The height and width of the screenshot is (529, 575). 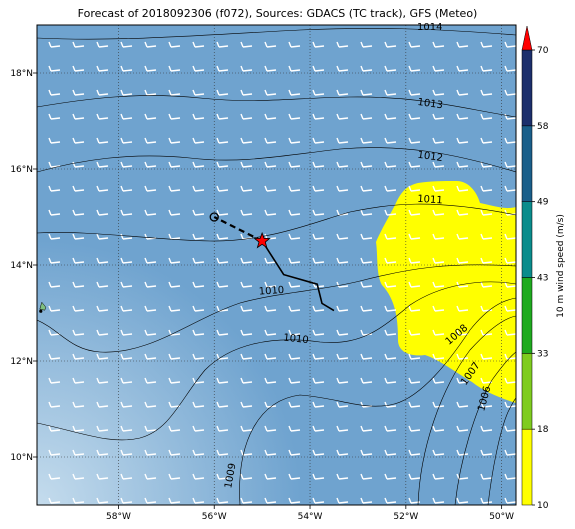 I want to click on high-wind-area, so click(x=446, y=291).